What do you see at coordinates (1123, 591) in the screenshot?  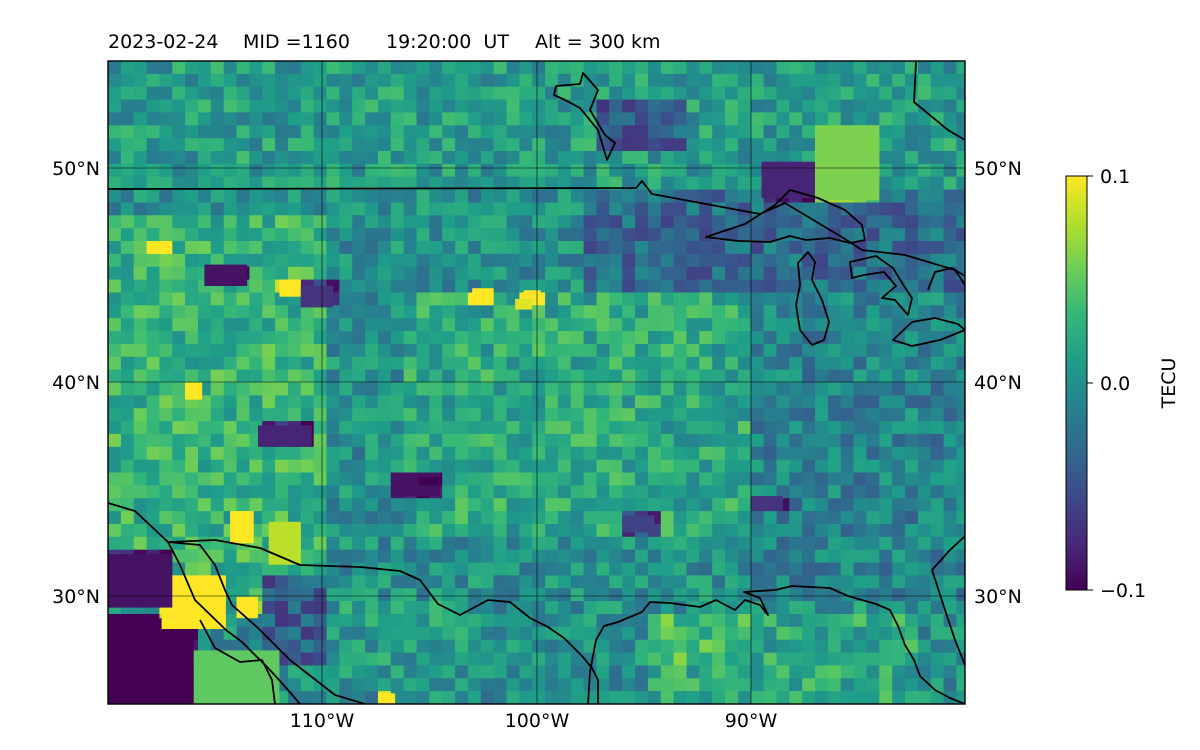 I see `colorbar-label-bottom: −0.1` at bounding box center [1123, 591].